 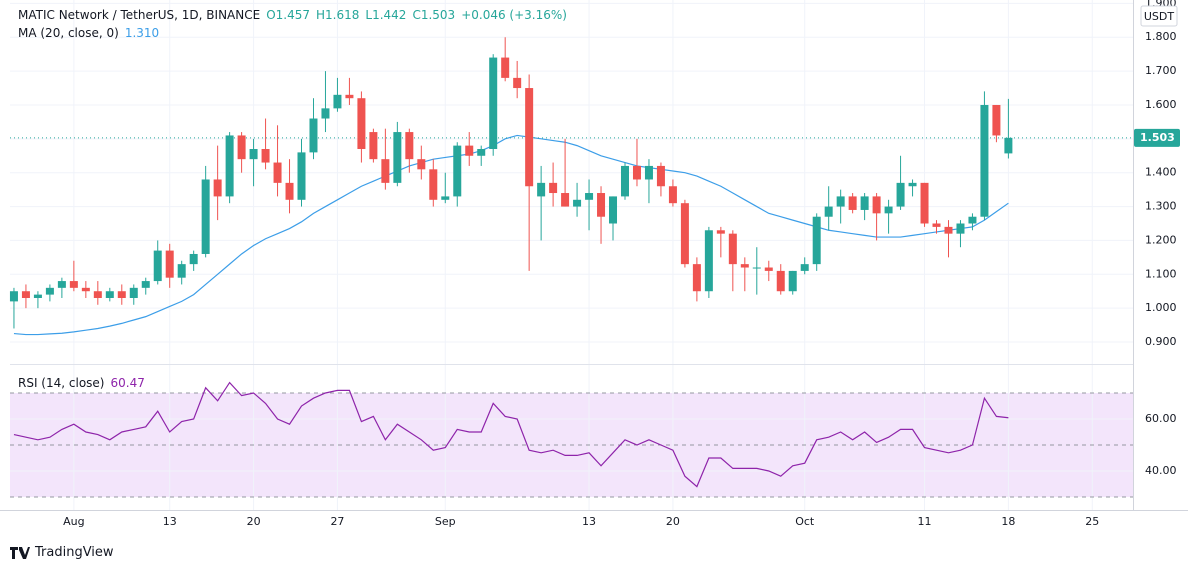 I want to click on ohlc-change: +0.046 (+3.16%), so click(x=514, y=15).